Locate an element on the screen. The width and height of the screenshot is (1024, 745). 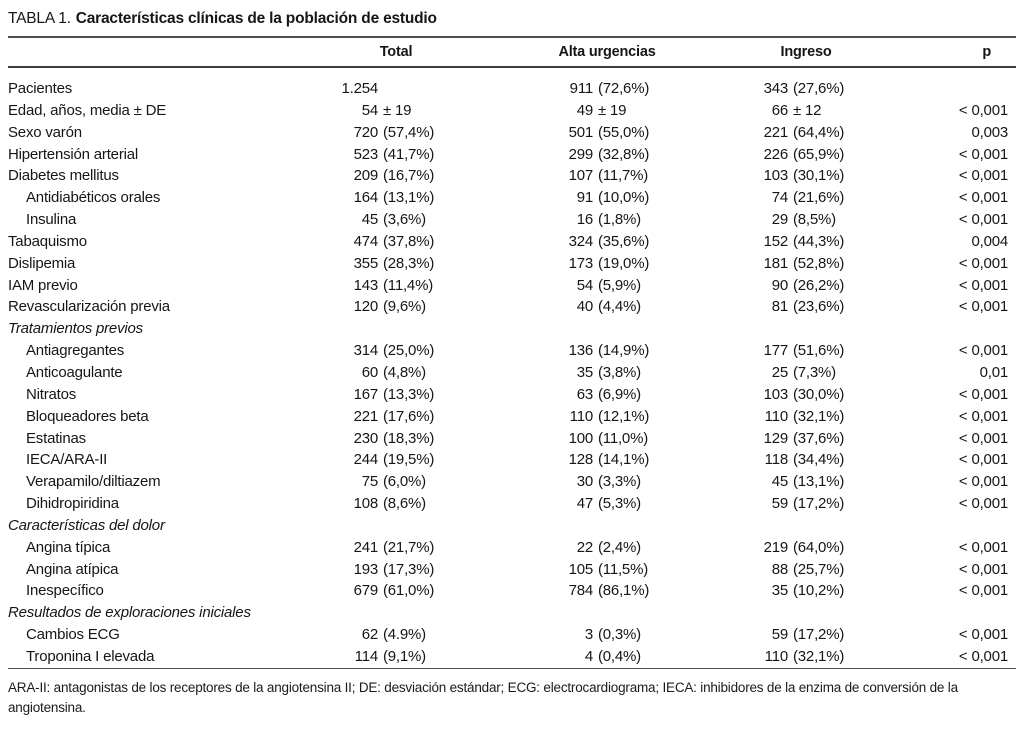
cell-alta: 49 ± 19 is located at coordinates (601, 110).